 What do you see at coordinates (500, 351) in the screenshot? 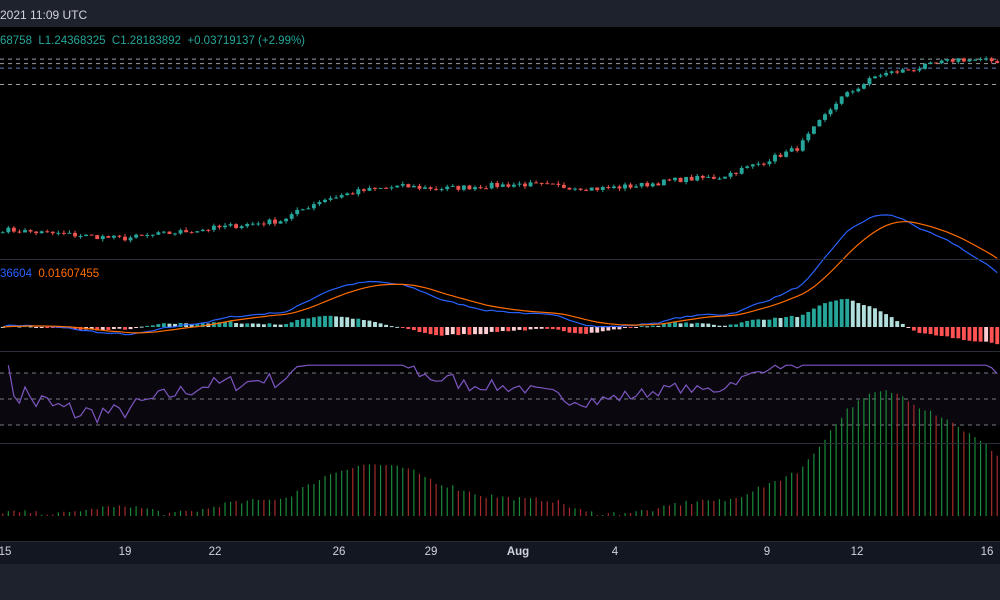
I see `pane-separator-rsi` at bounding box center [500, 351].